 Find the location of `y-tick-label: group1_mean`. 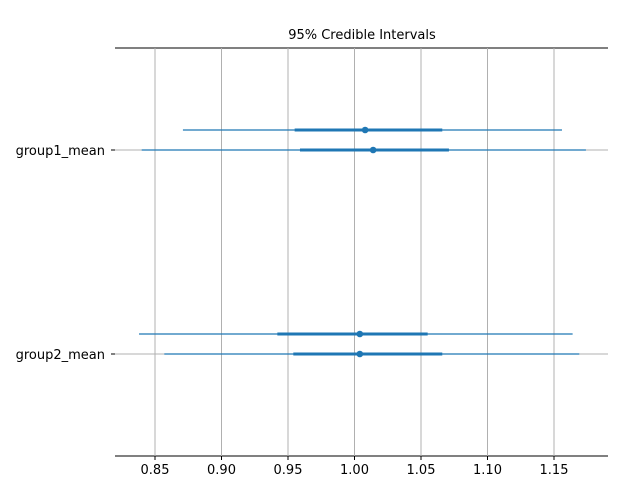

y-tick-label: group1_mean is located at coordinates (60, 151).